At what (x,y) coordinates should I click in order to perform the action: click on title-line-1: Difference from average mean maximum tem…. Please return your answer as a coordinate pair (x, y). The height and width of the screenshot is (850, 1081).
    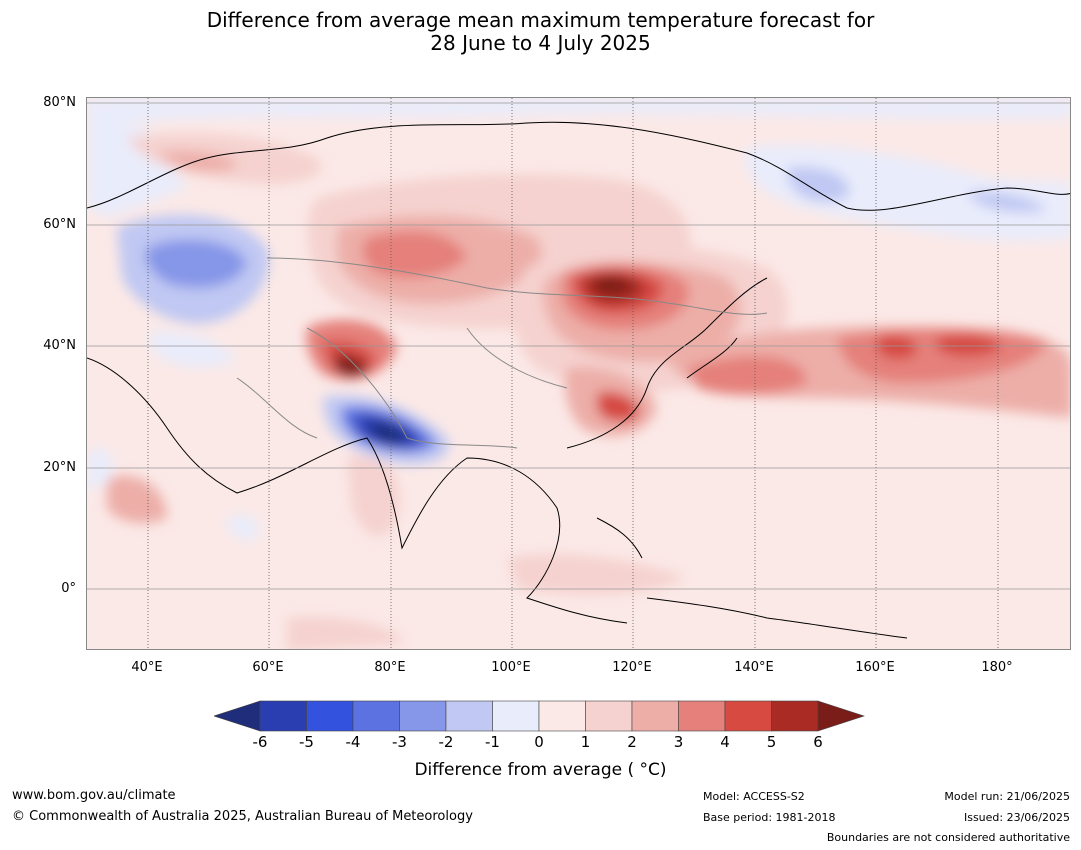
    Looking at the image, I should click on (540, 20).